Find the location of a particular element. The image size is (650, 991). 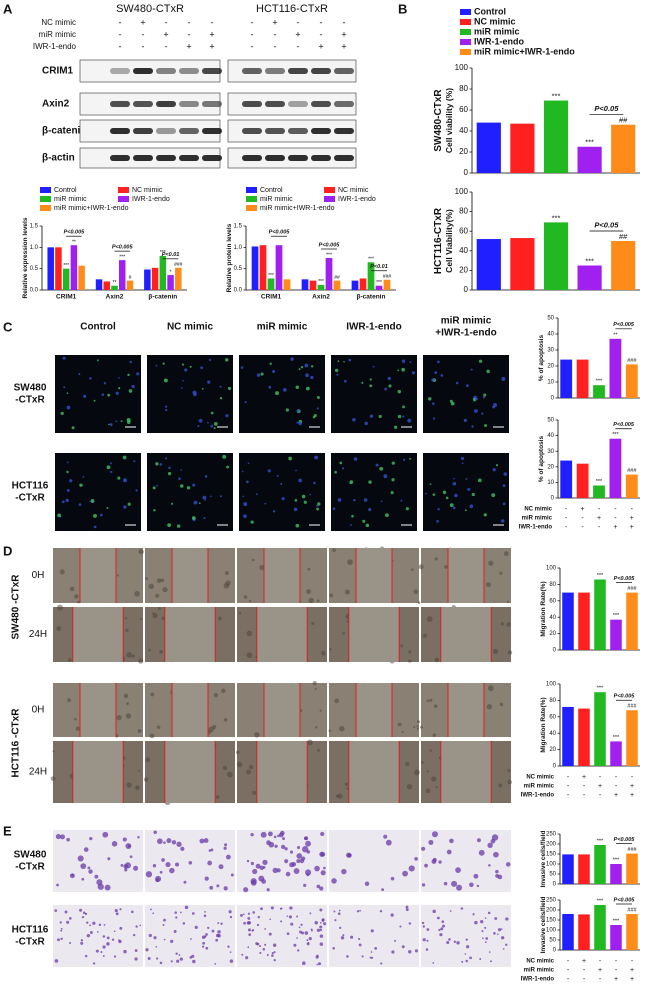

panel-letter: D is located at coordinates (7, 550).